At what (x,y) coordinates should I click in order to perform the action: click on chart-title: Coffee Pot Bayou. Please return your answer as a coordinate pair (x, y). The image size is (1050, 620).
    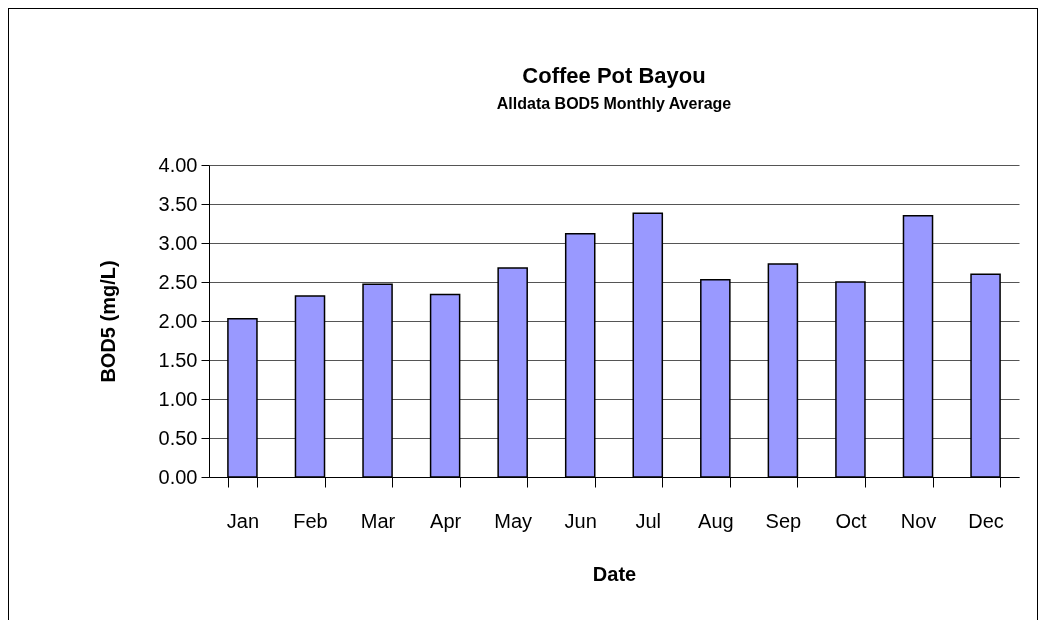
    Looking at the image, I should click on (614, 75).